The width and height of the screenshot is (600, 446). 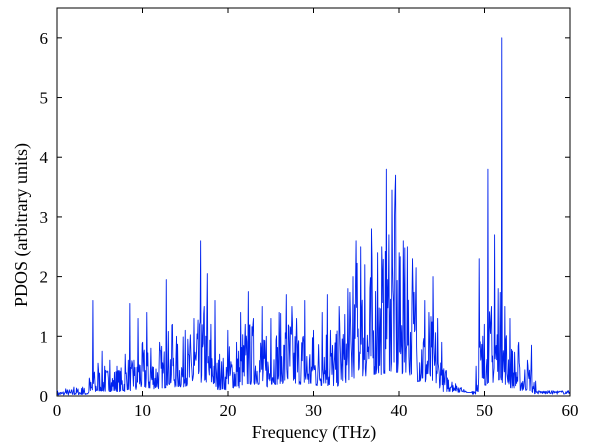 I want to click on x-tick-label: 20, so click(x=228, y=410).